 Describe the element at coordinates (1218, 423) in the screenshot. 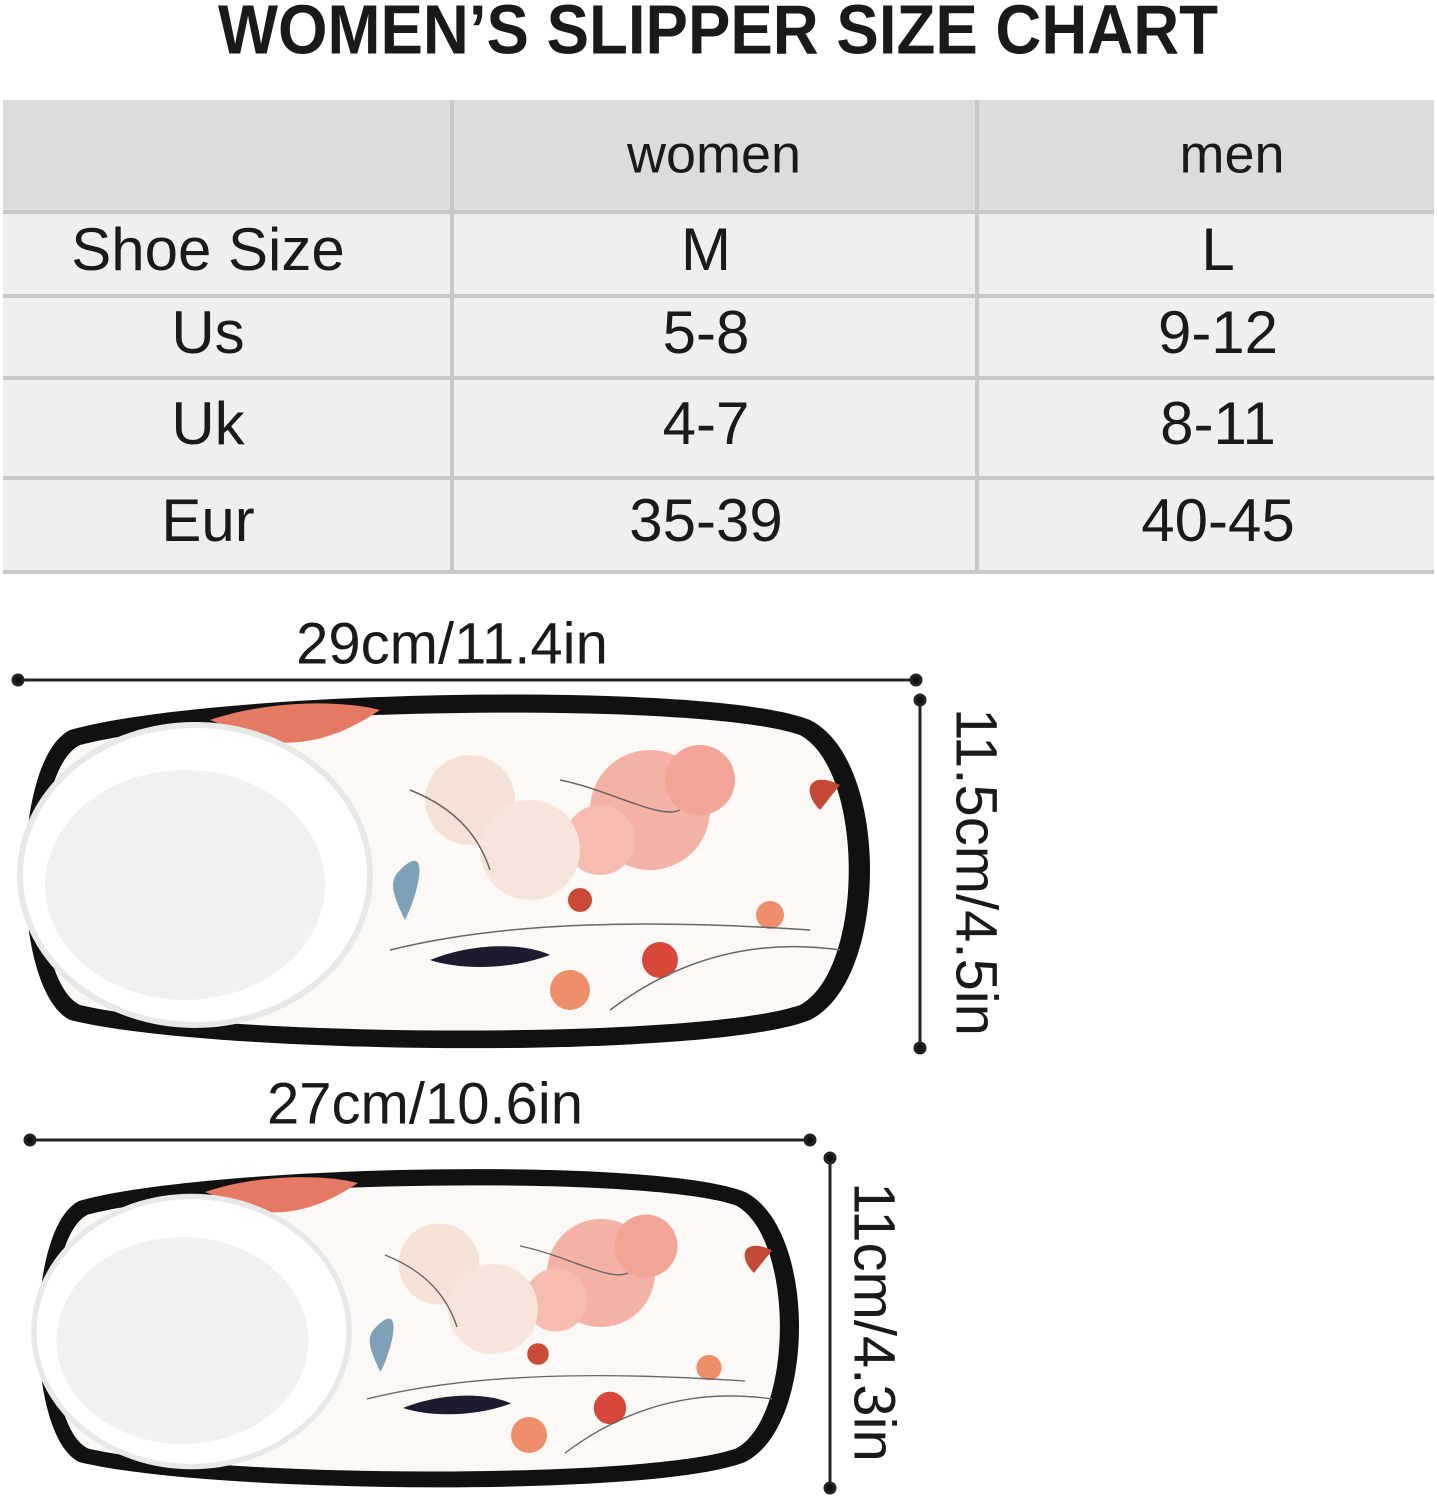

I see `table-cell: 8-11` at that location.